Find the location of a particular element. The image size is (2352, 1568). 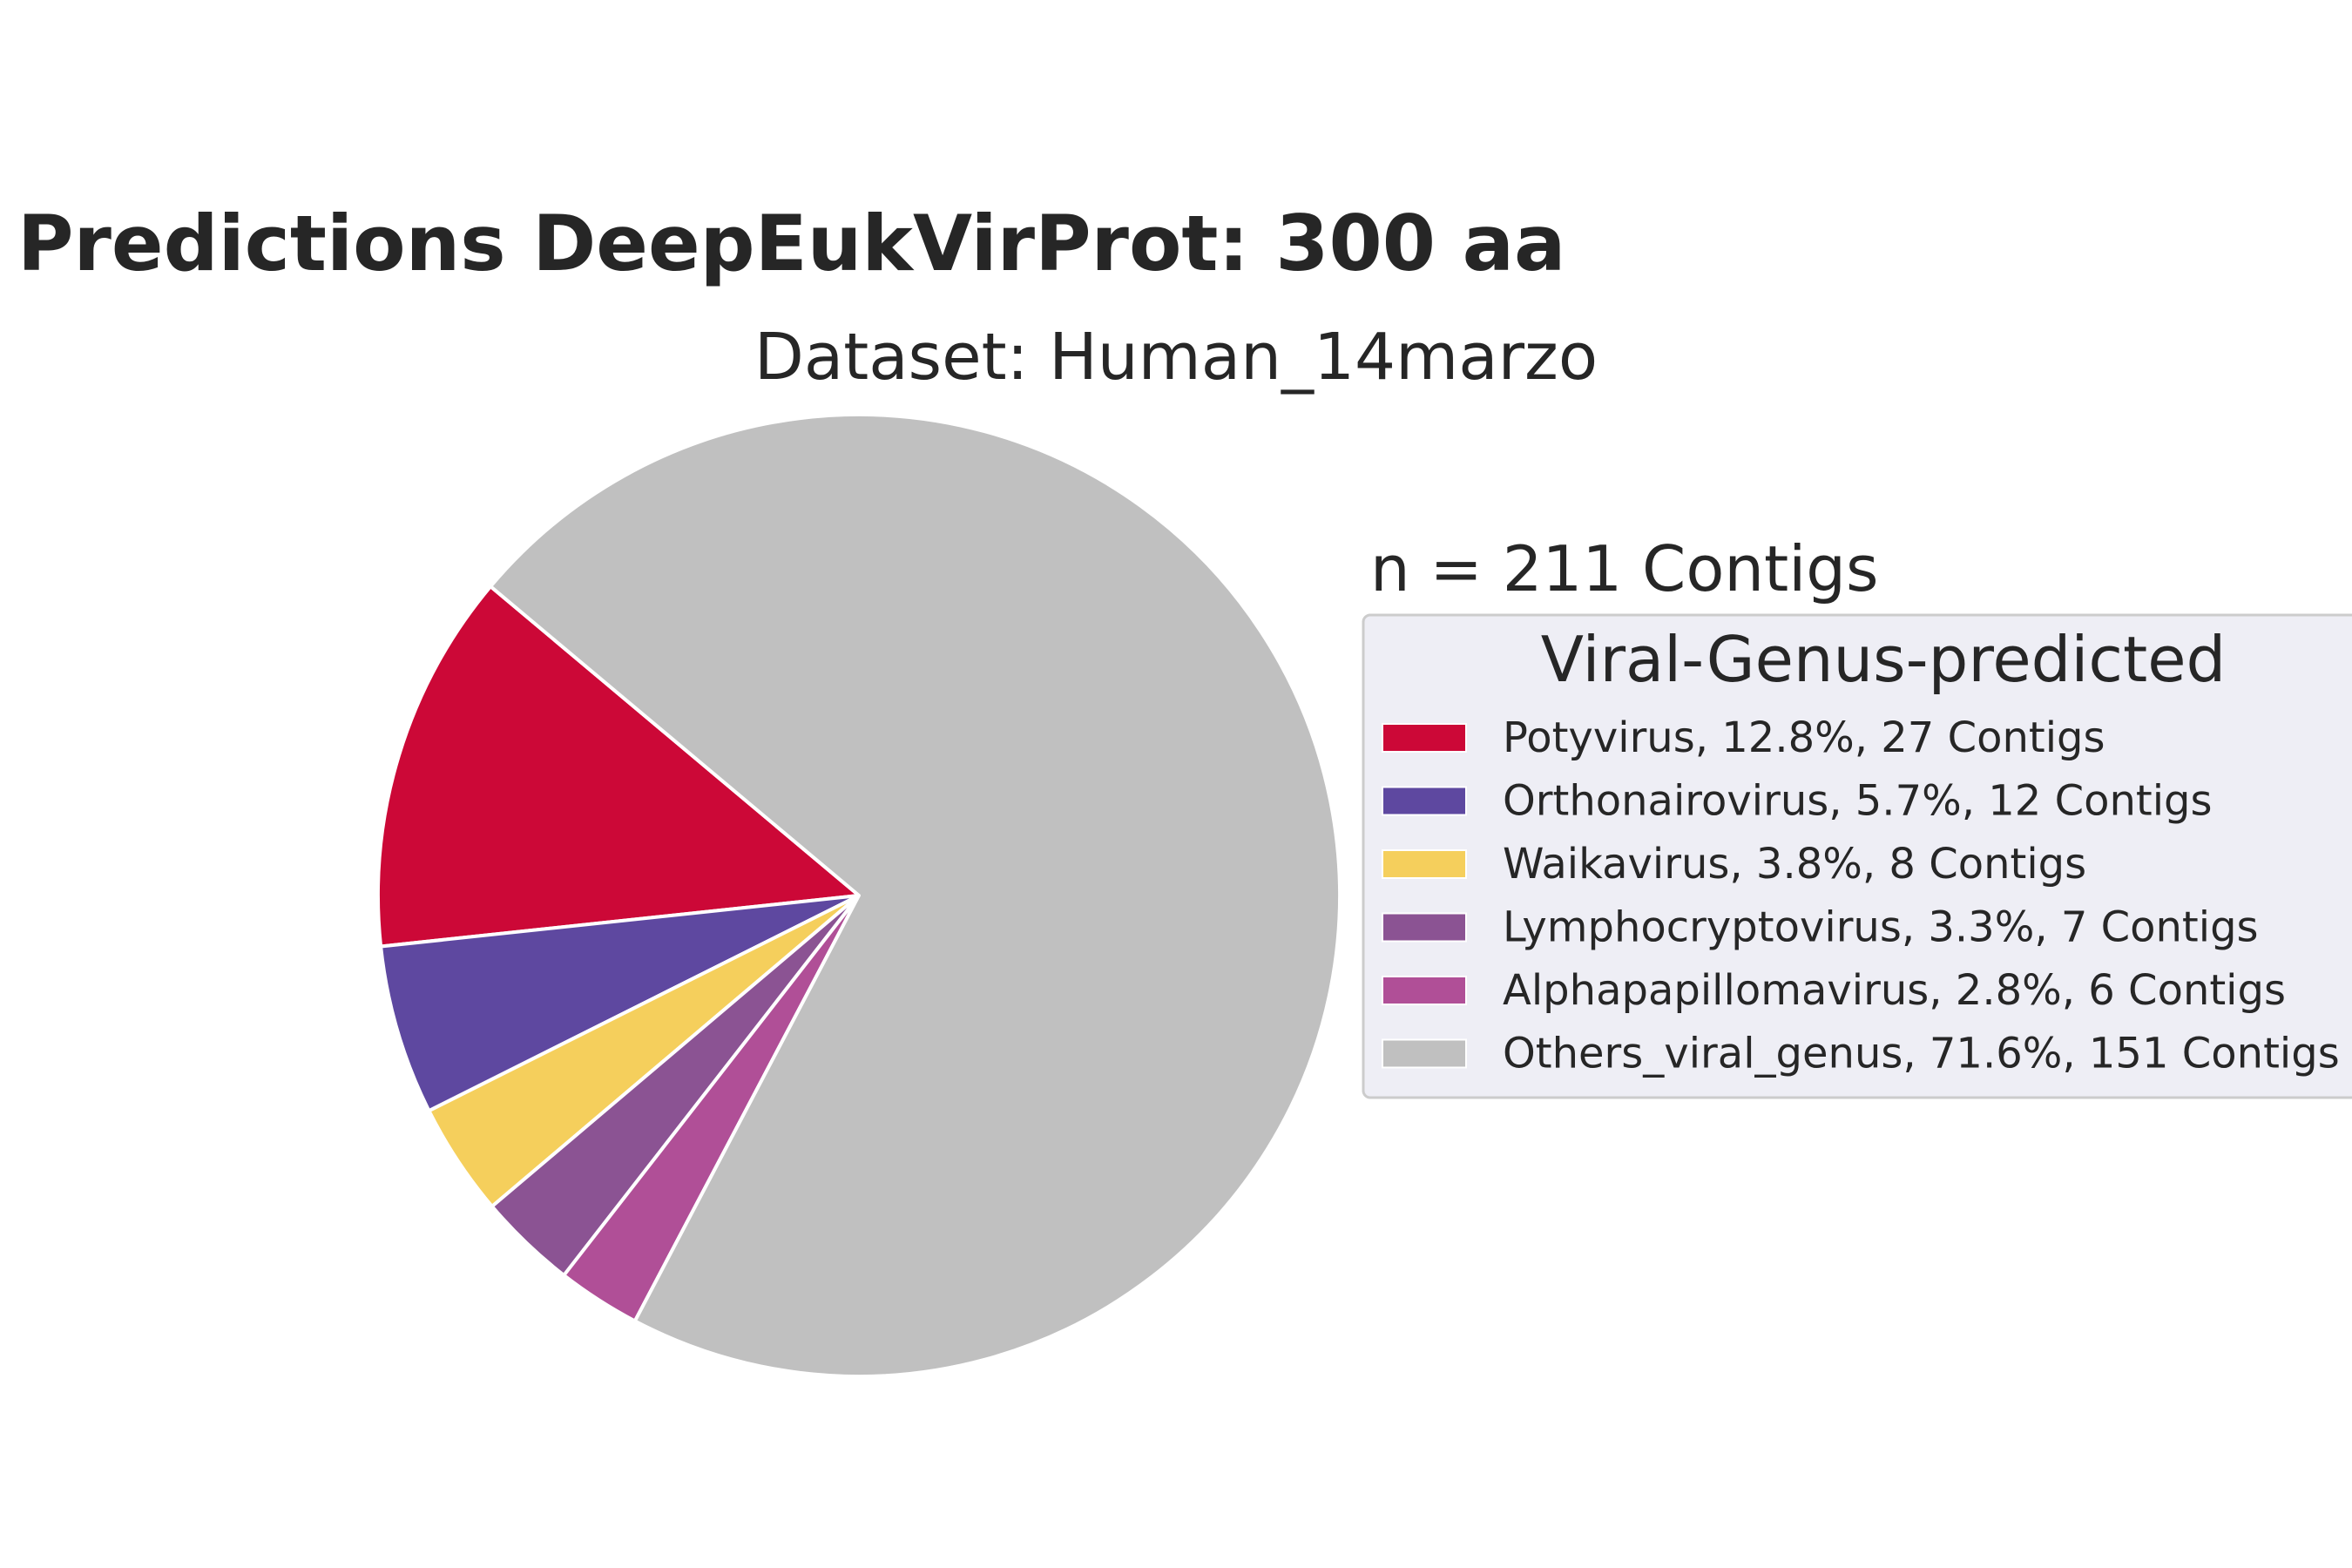

chart-subtitle: Dataset: Human_14marzo is located at coordinates (1176, 357).